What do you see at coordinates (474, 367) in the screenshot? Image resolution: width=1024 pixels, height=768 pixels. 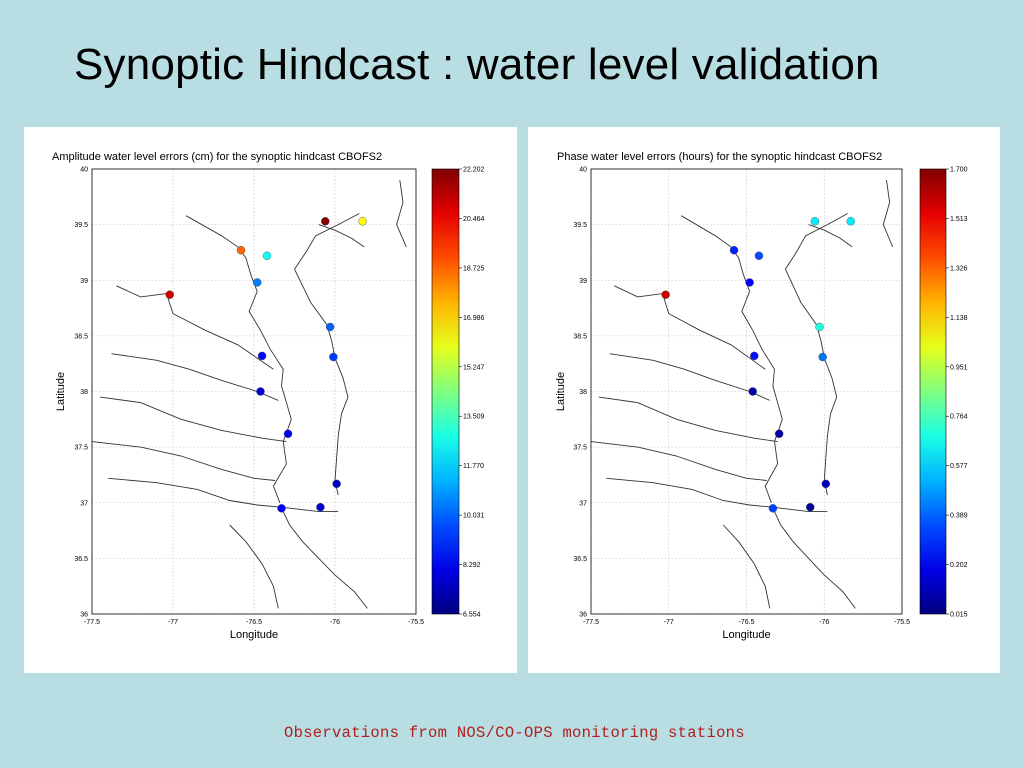 I see `colorbar-tick-label: 15.247` at bounding box center [474, 367].